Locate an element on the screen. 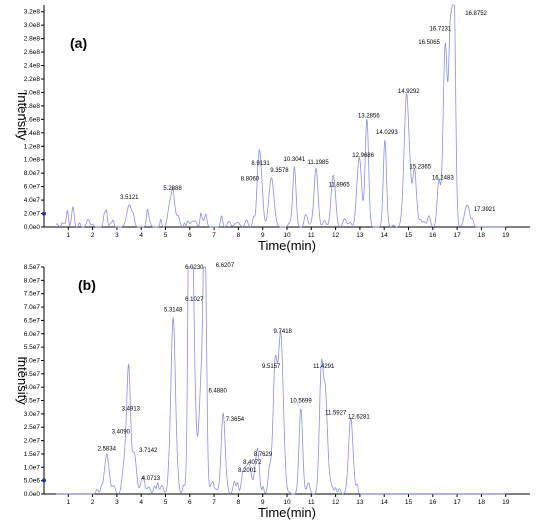 This screenshot has width=550, height=520. peak-label: 9.7418 is located at coordinates (283, 332).